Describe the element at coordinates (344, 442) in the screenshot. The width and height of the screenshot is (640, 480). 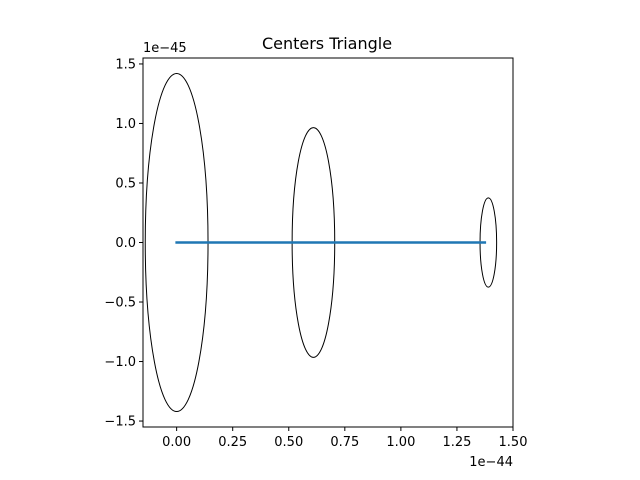
I see `x-tick-label: 0.75` at that location.